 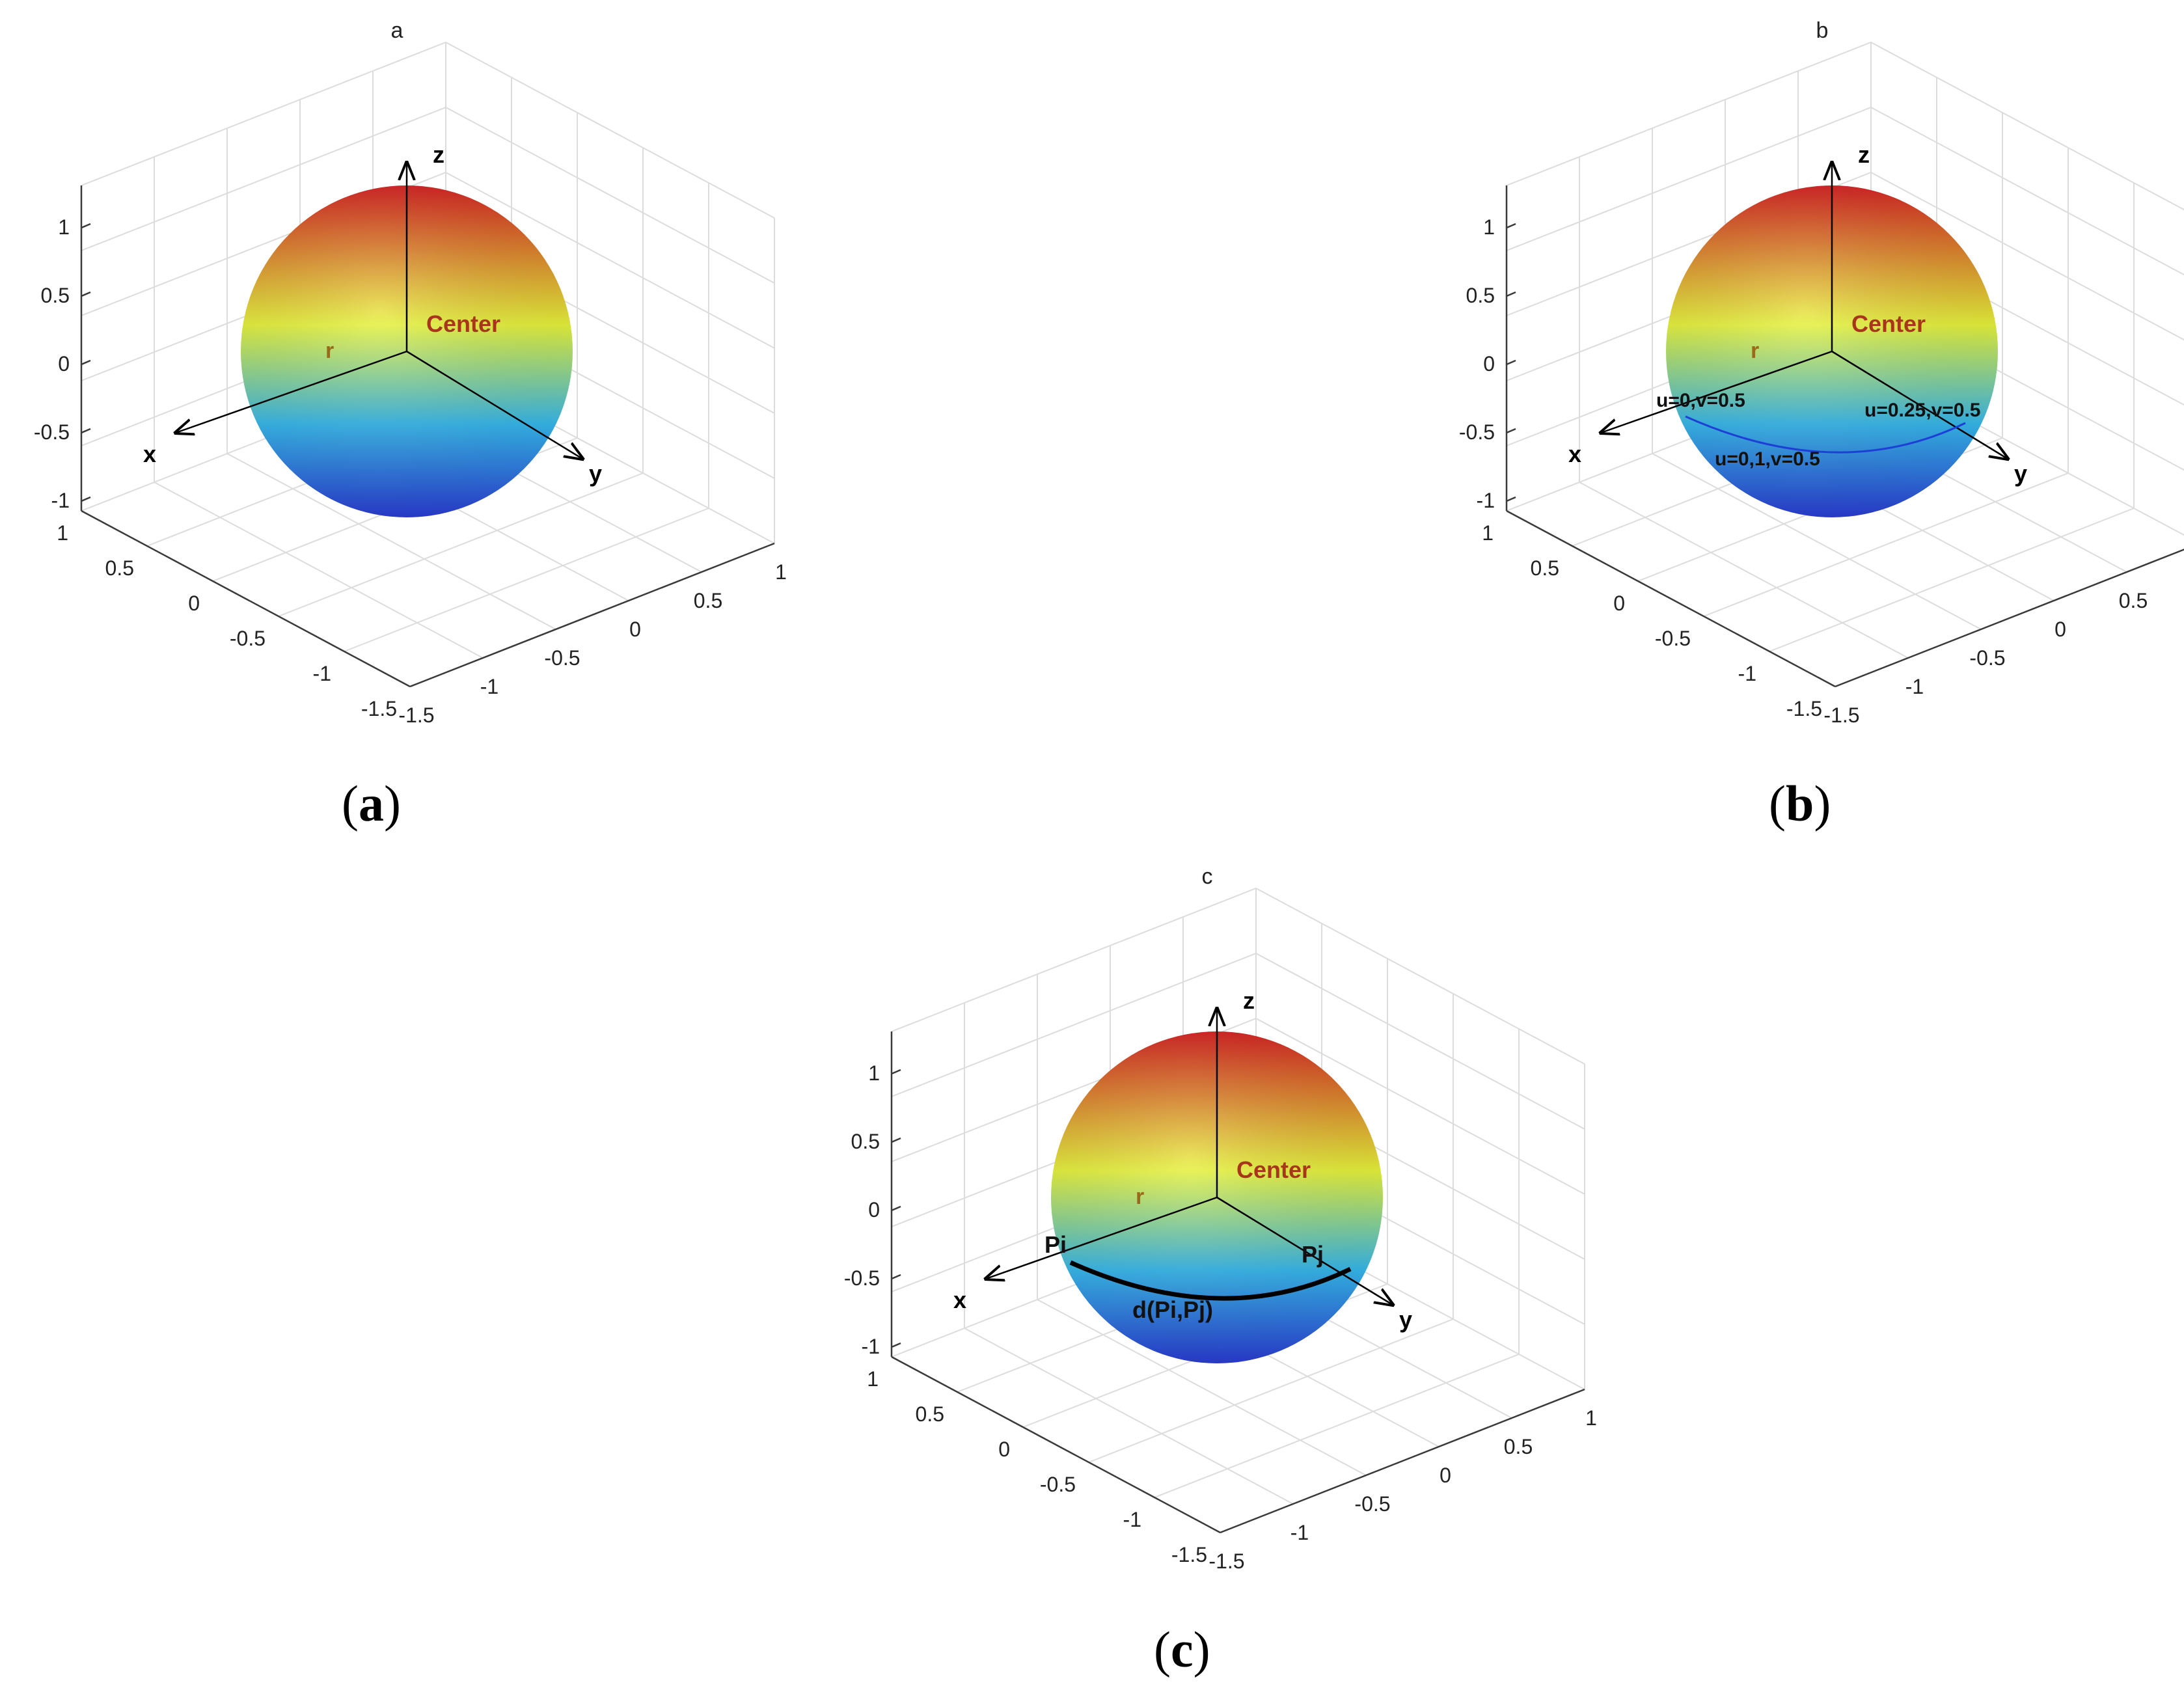 I want to click on y-tick-label: 0.5, so click(x=1519, y=1446).